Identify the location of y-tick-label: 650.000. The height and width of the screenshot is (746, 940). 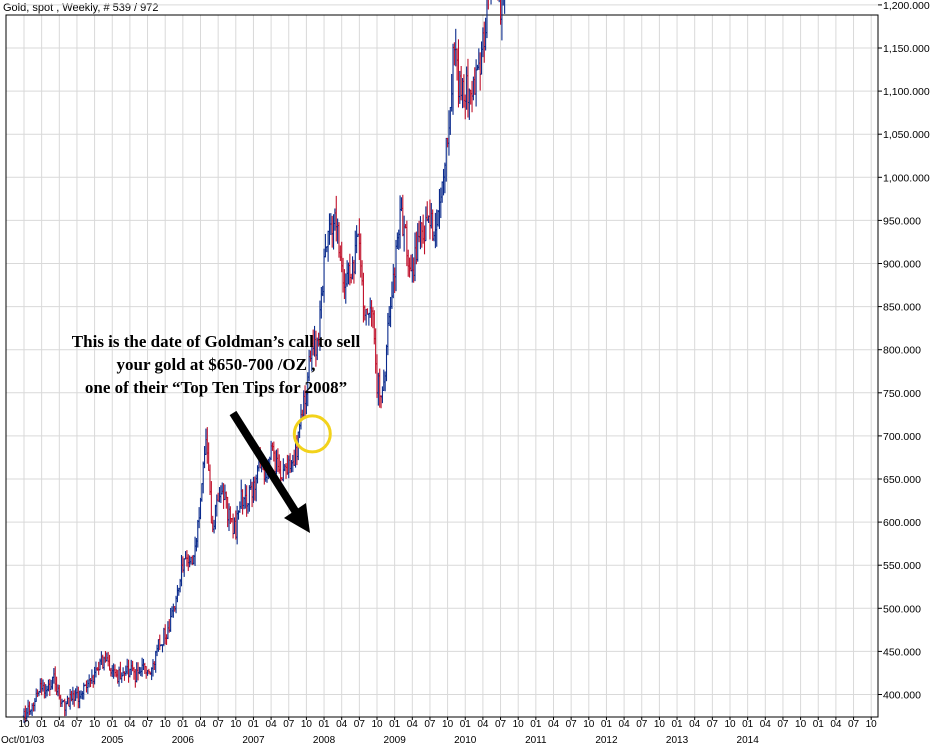
(902, 480).